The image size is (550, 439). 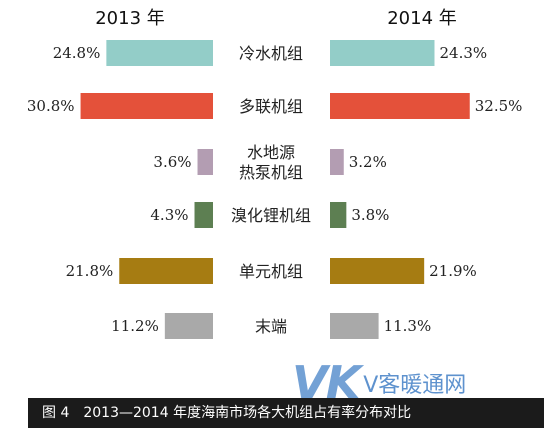 What do you see at coordinates (271, 215) in the screenshot?
I see `category-label-4: 溴化锂机组` at bounding box center [271, 215].